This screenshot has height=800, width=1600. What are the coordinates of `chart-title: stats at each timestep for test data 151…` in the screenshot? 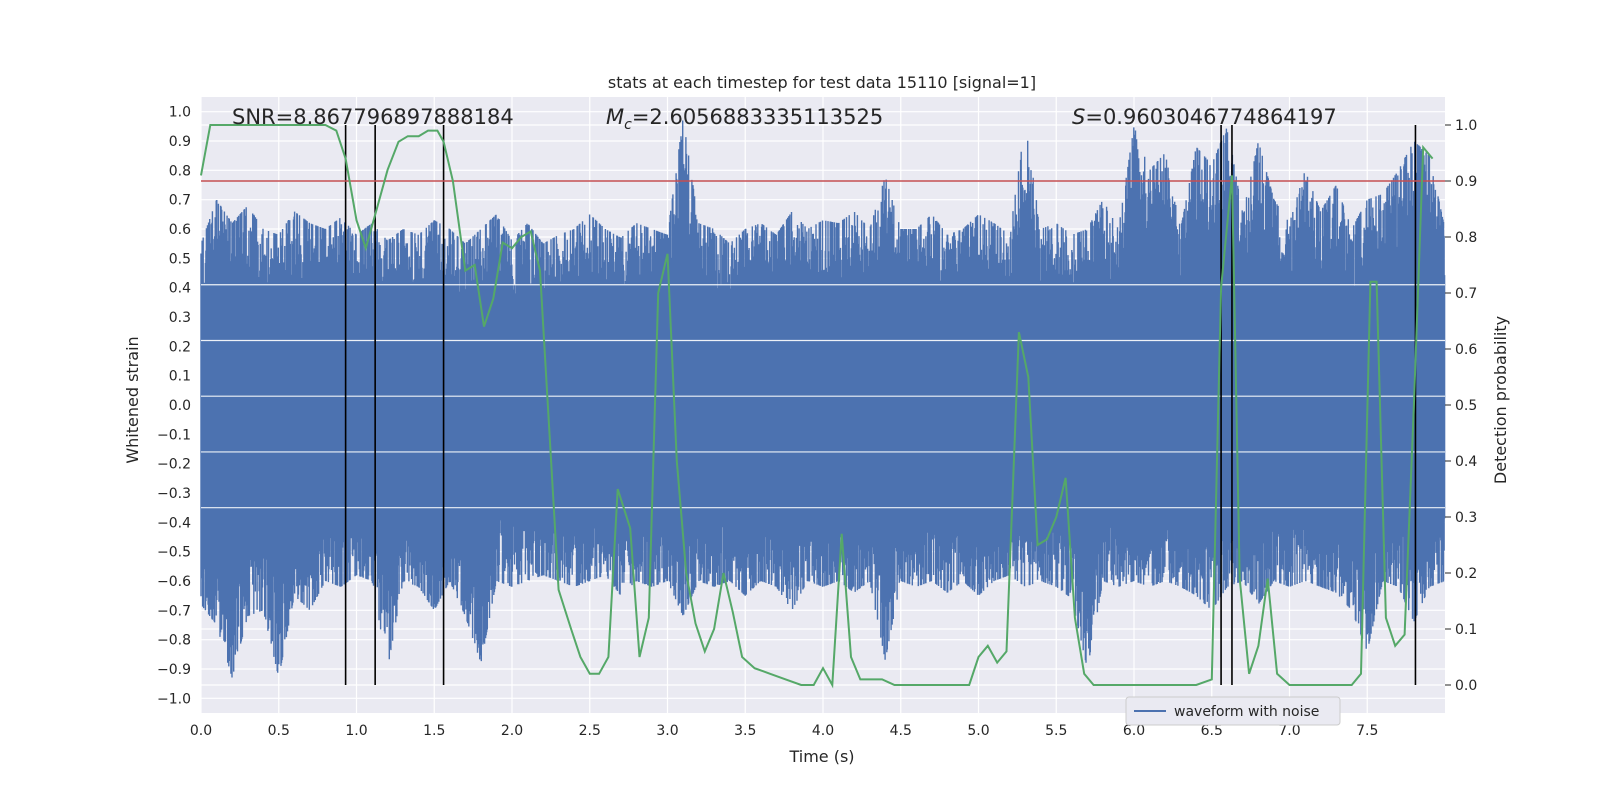 It's located at (822, 82).